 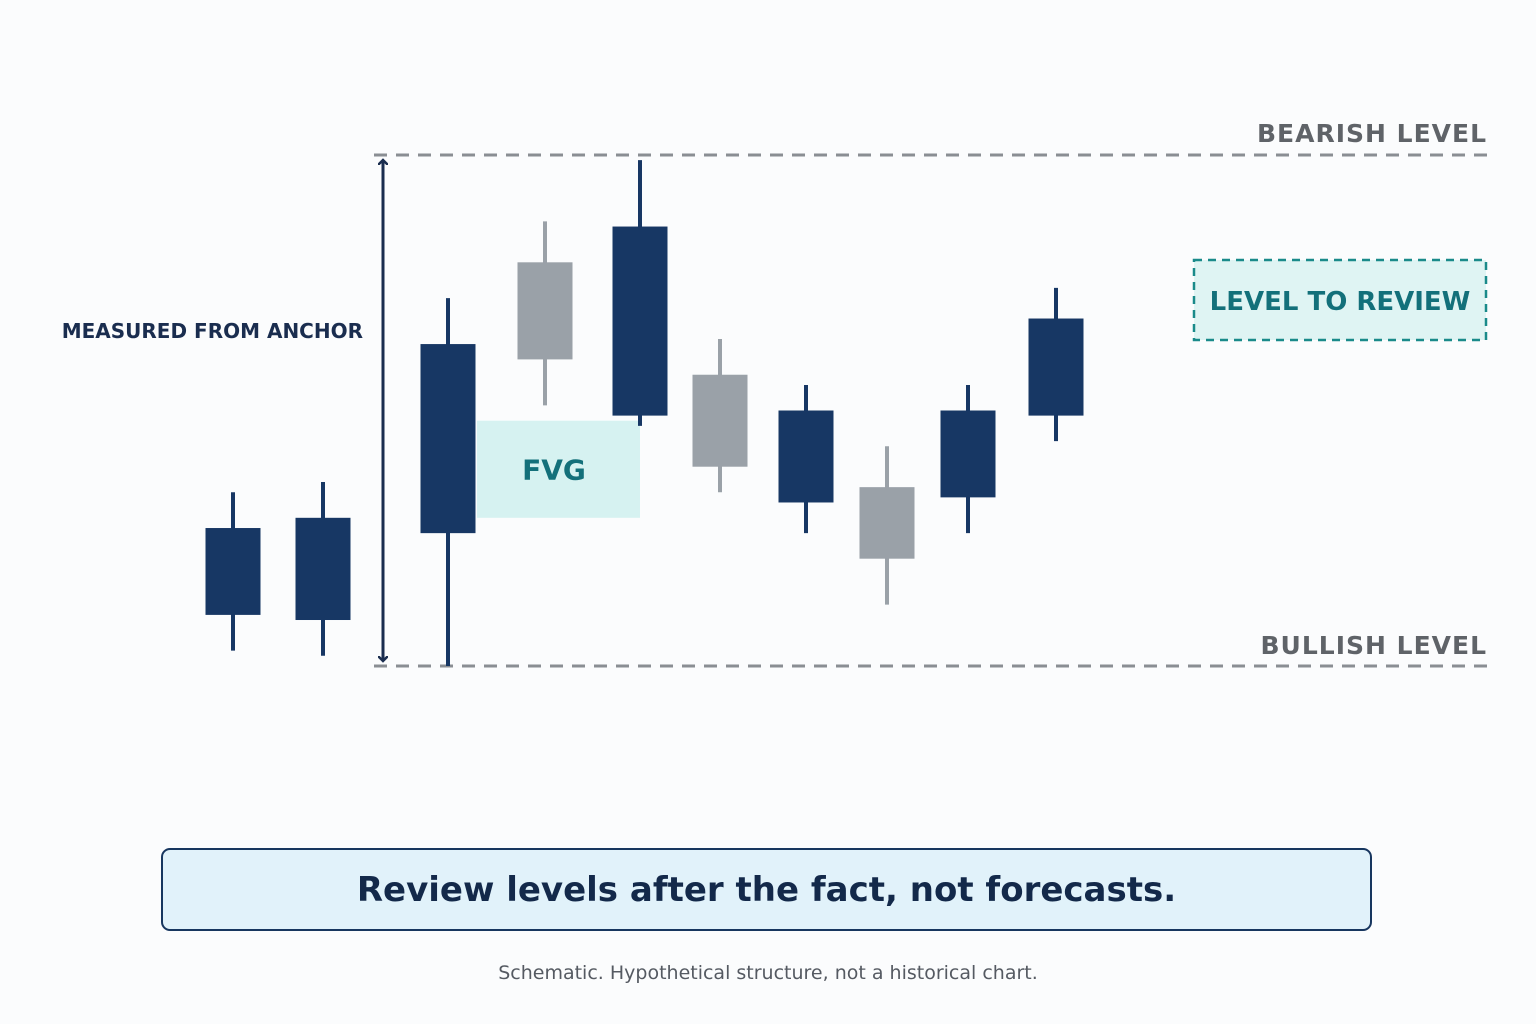 I want to click on level-to-review-box, so click(x=1340, y=300).